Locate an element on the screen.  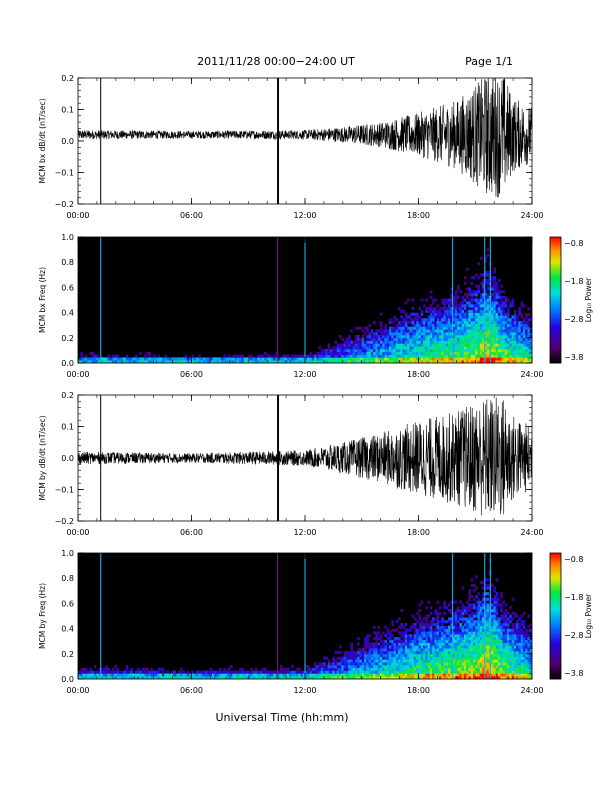
y-tick-label: 0.1 is located at coordinates (67, 427).